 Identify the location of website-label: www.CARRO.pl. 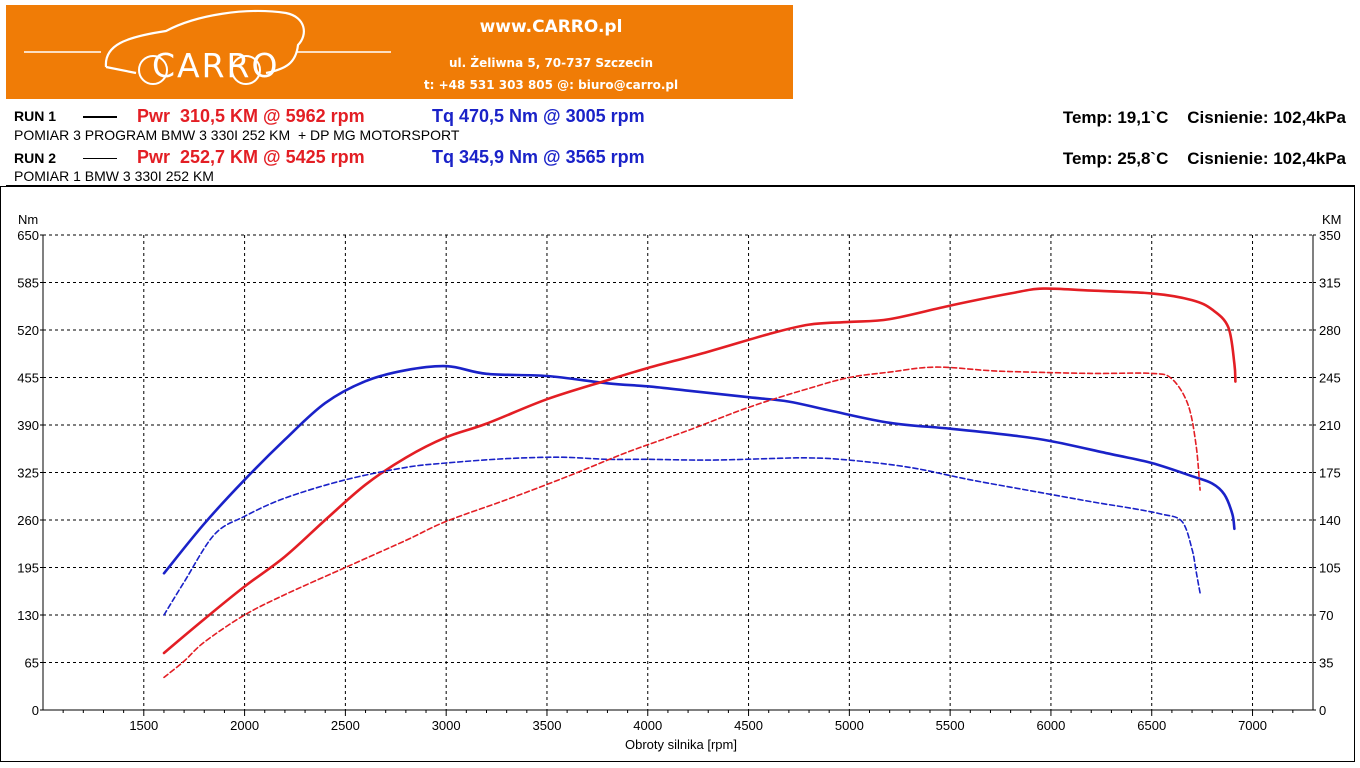
(551, 27).